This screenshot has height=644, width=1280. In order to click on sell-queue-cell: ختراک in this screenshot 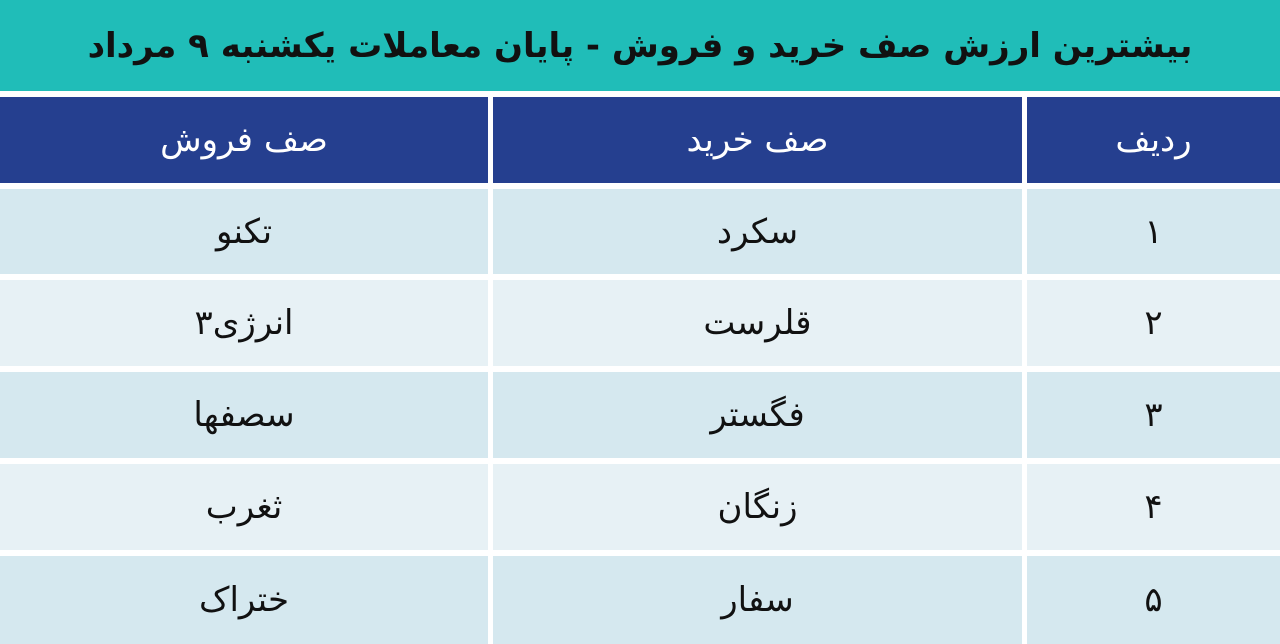, I will do `click(244, 600)`.